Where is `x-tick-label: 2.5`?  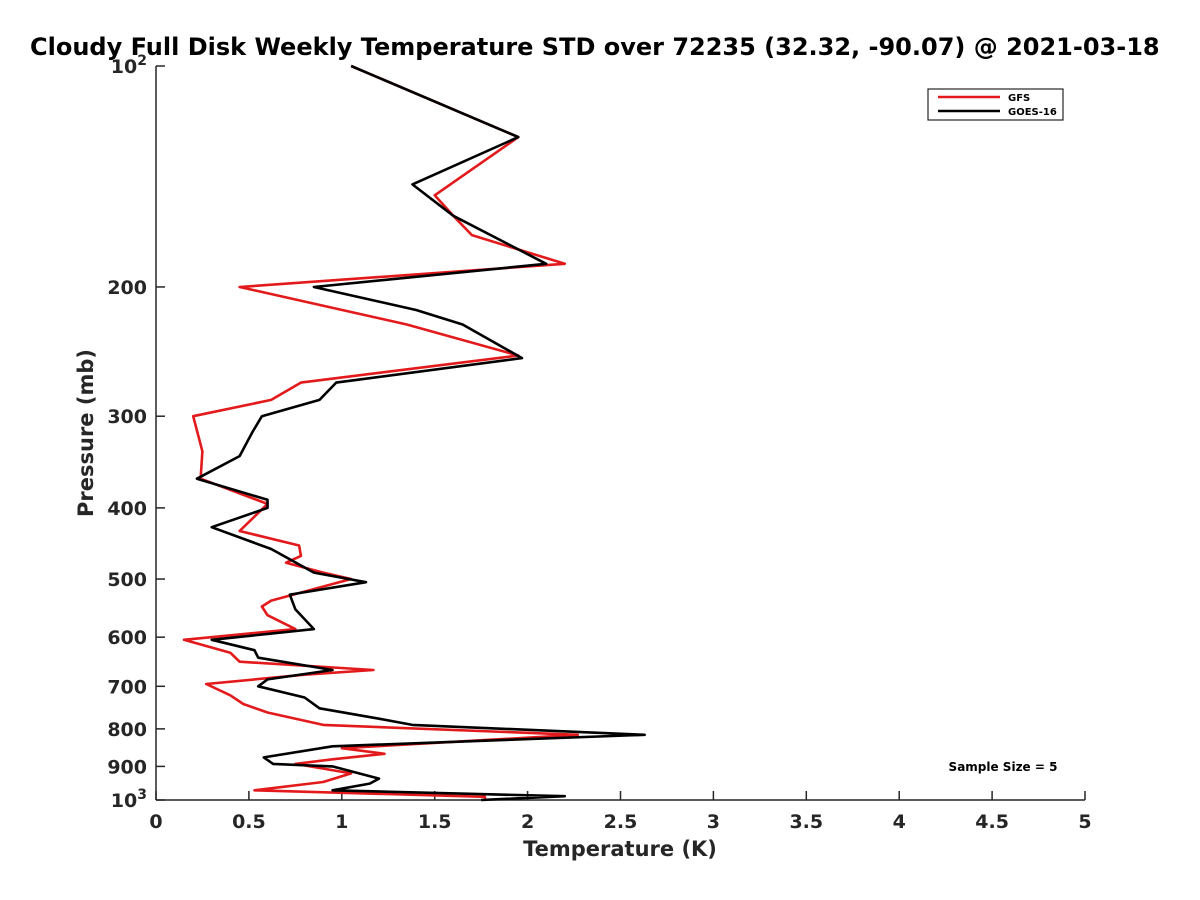
x-tick-label: 2.5 is located at coordinates (621, 822).